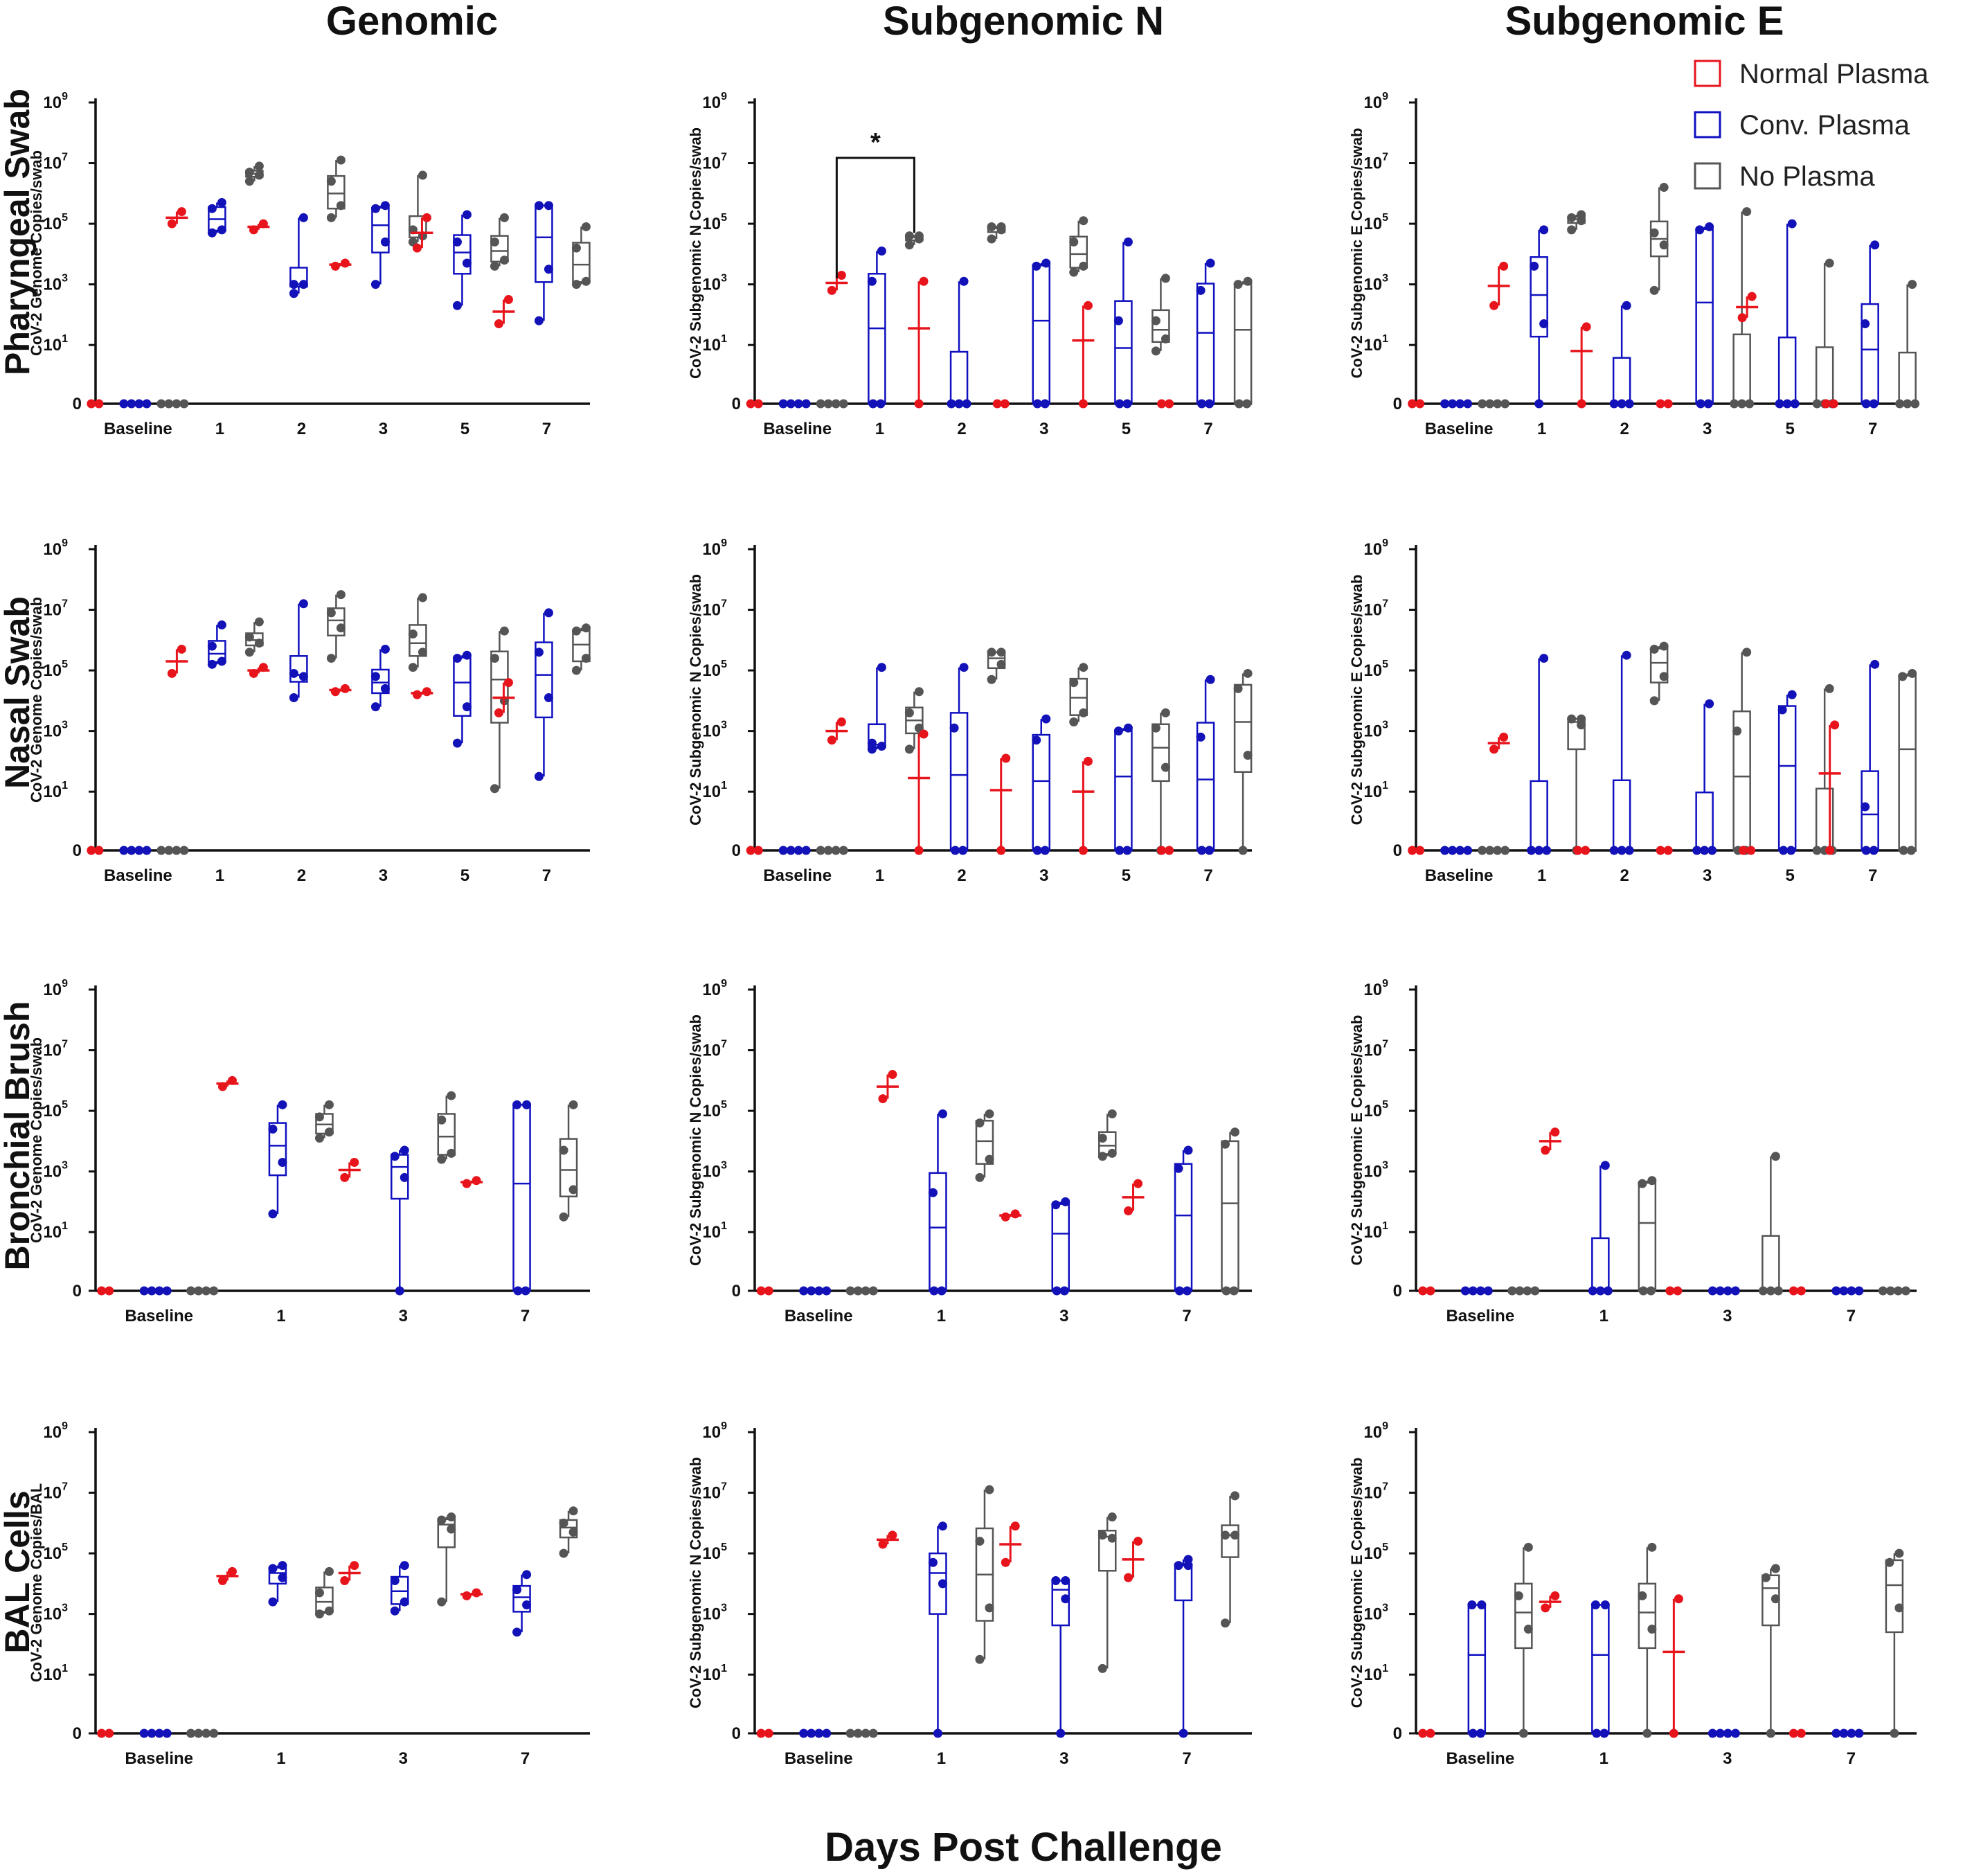 This screenshot has height=1876, width=1963. Describe the element at coordinates (1789, 429) in the screenshot. I see `x-tick-label: 5` at that location.